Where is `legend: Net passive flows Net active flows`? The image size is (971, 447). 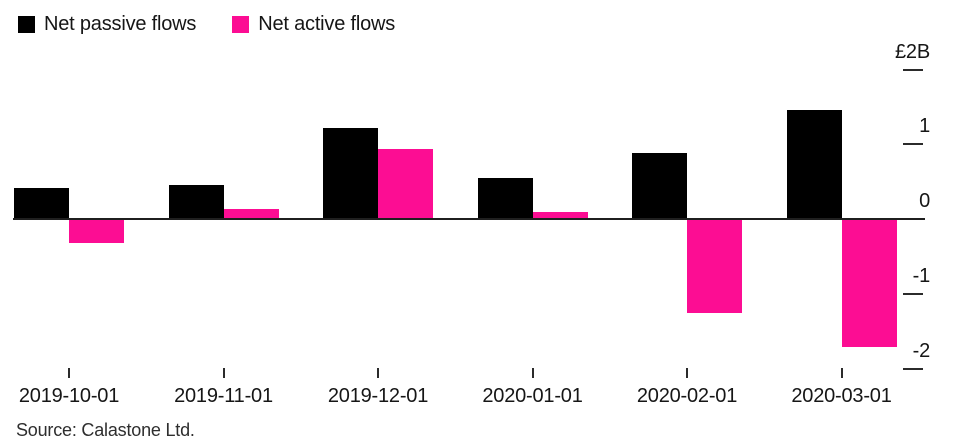
legend: Net passive flows Net active flows is located at coordinates (206, 24).